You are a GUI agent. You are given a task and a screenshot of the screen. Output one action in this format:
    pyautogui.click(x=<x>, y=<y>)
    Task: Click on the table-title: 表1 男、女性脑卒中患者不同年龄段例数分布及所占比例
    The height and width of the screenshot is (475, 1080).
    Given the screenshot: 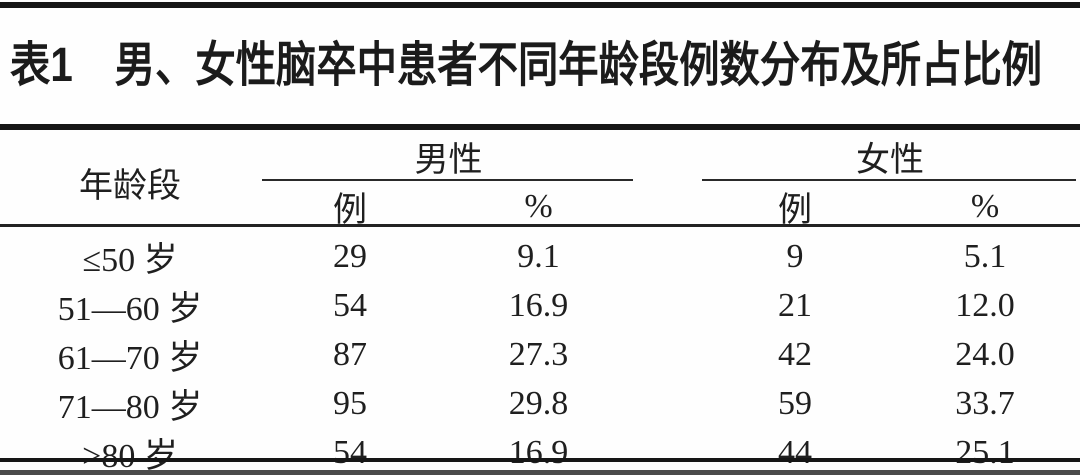 What is the action you would take?
    pyautogui.click(x=526, y=66)
    